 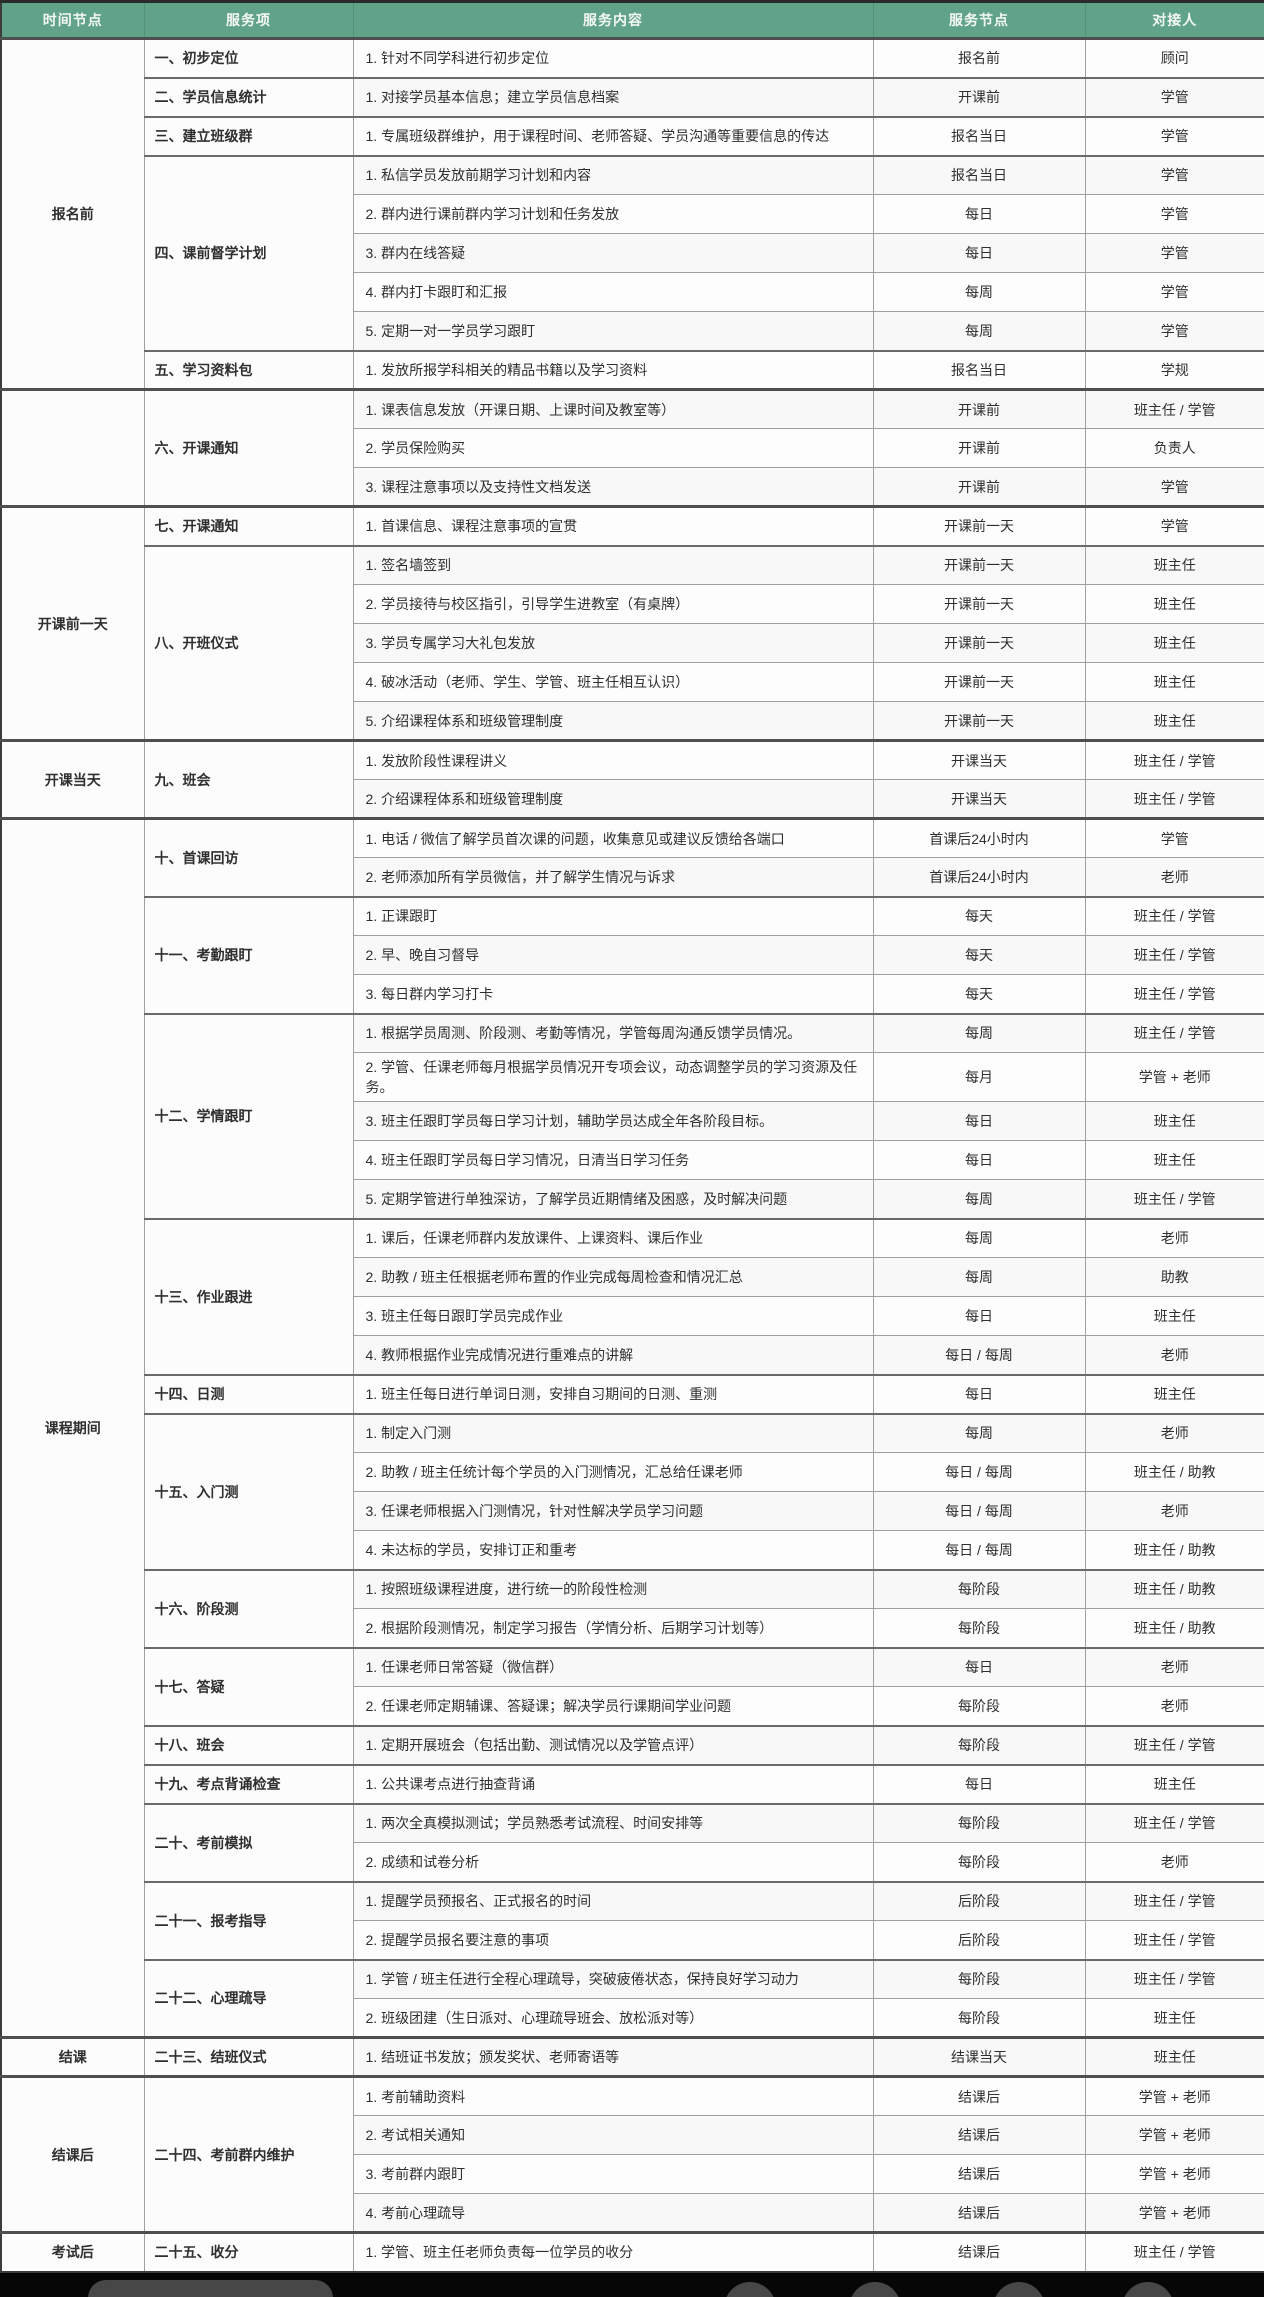 What do you see at coordinates (210, 2288) in the screenshot?
I see `cropped-pill-shape` at bounding box center [210, 2288].